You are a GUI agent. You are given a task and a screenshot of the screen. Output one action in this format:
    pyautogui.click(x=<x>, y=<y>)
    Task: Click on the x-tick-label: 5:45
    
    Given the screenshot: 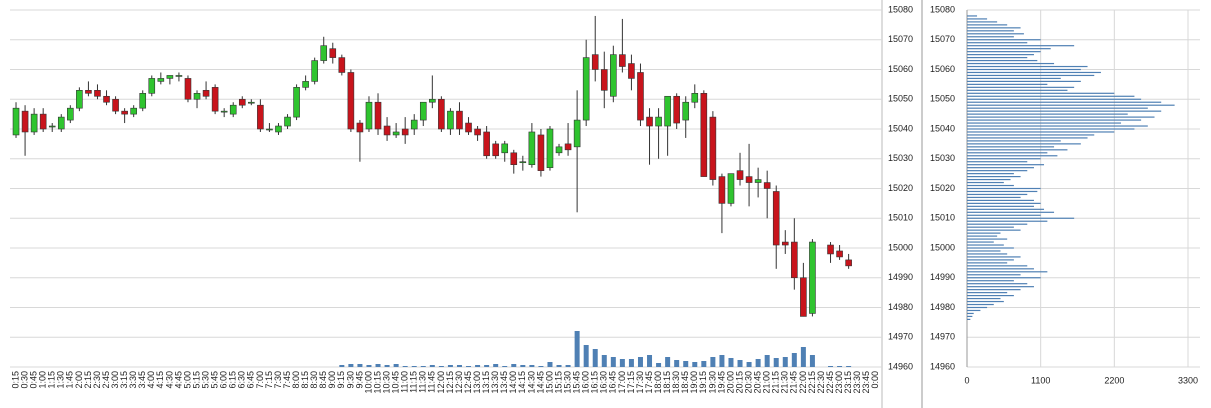 What is the action you would take?
    pyautogui.click(x=215, y=380)
    